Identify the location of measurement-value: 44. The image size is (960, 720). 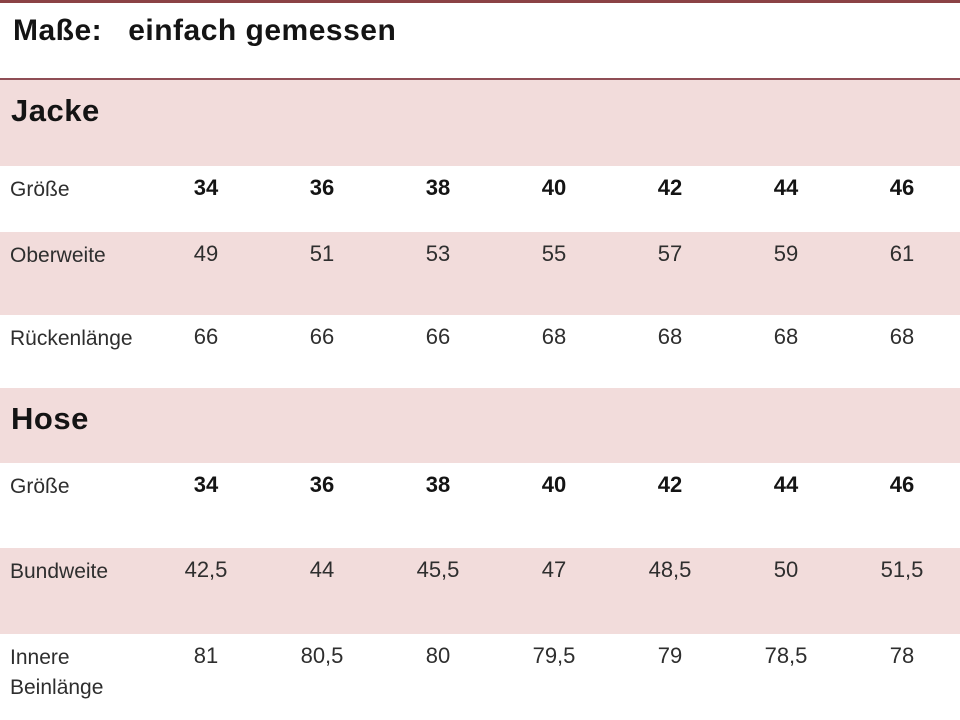
(322, 569).